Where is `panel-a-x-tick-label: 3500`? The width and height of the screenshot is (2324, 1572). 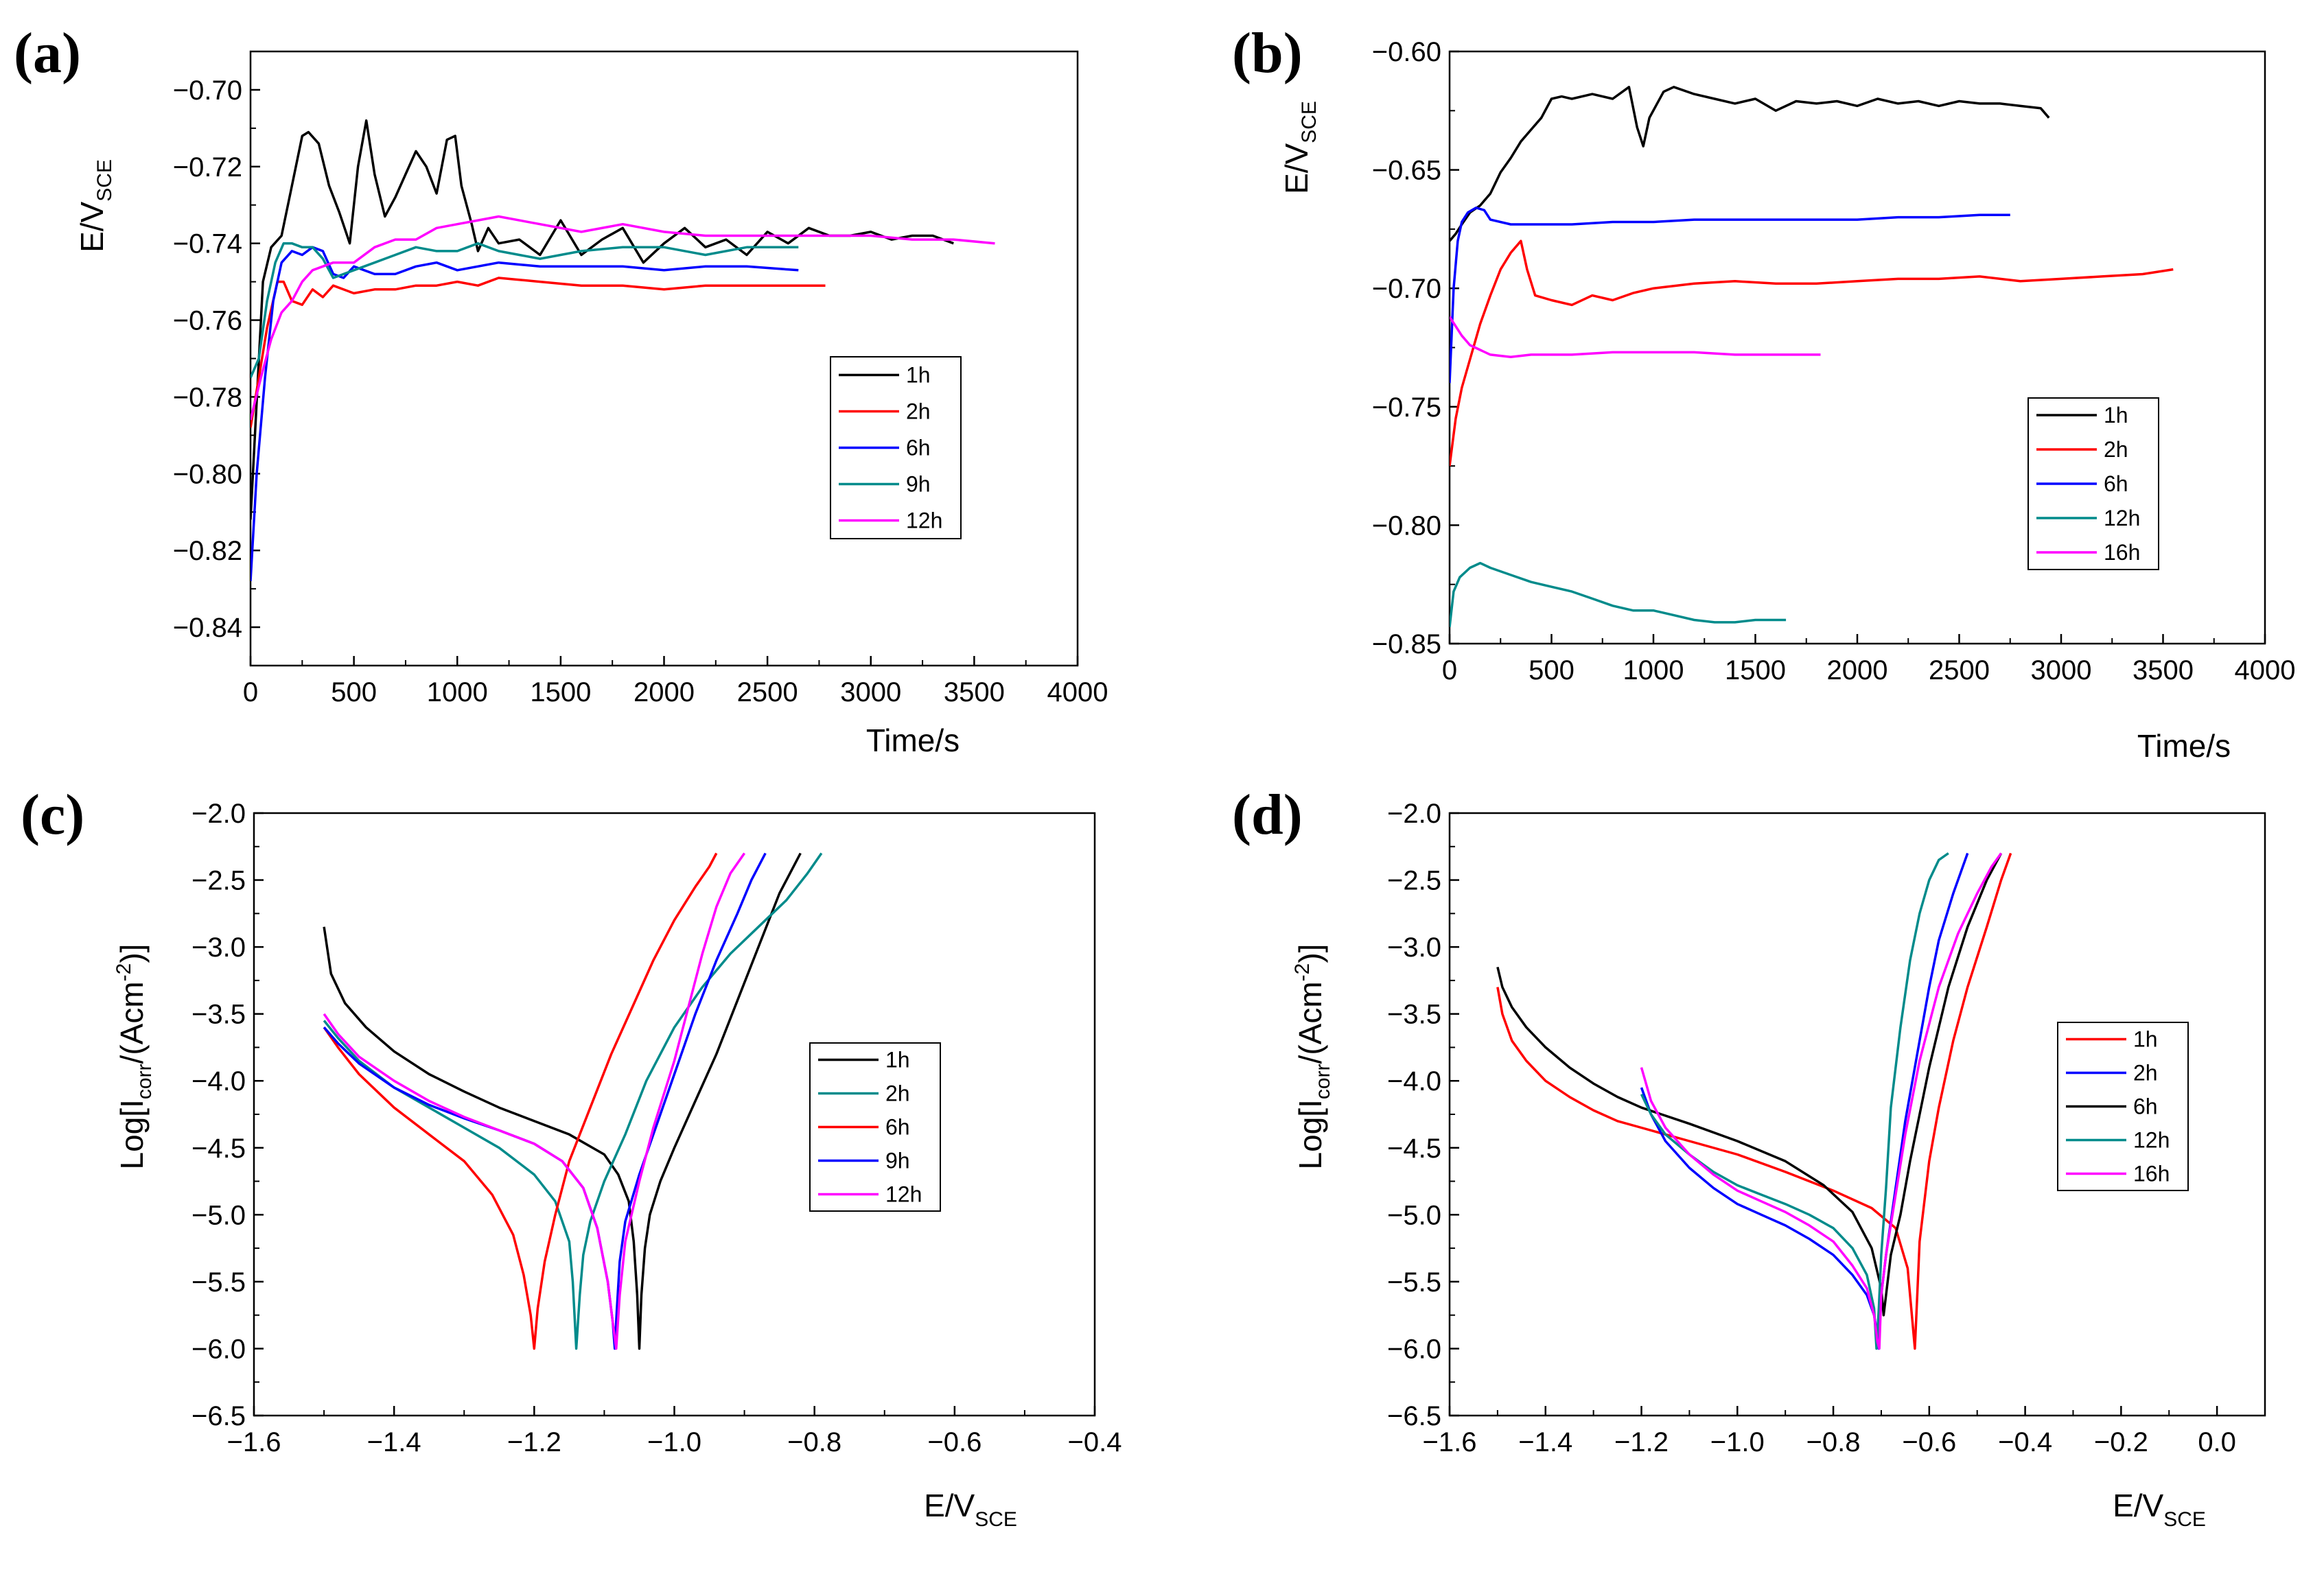 panel-a-x-tick-label: 3500 is located at coordinates (974, 692).